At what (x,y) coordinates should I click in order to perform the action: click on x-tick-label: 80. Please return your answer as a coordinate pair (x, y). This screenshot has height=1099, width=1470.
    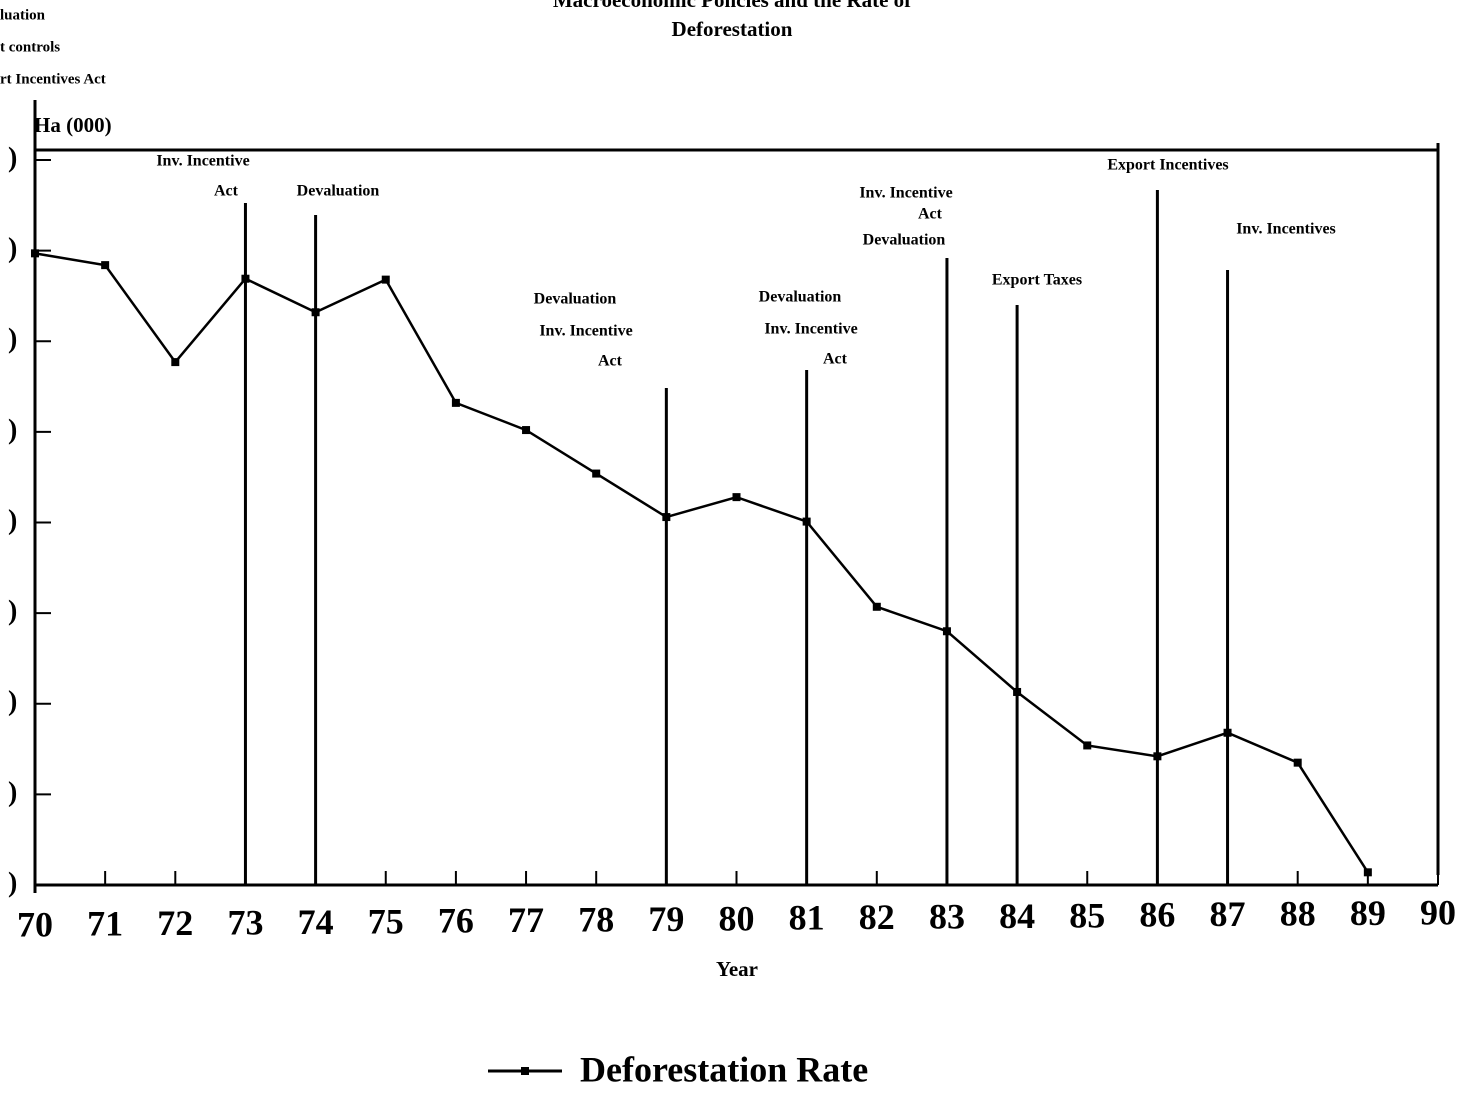
    Looking at the image, I should click on (737, 918).